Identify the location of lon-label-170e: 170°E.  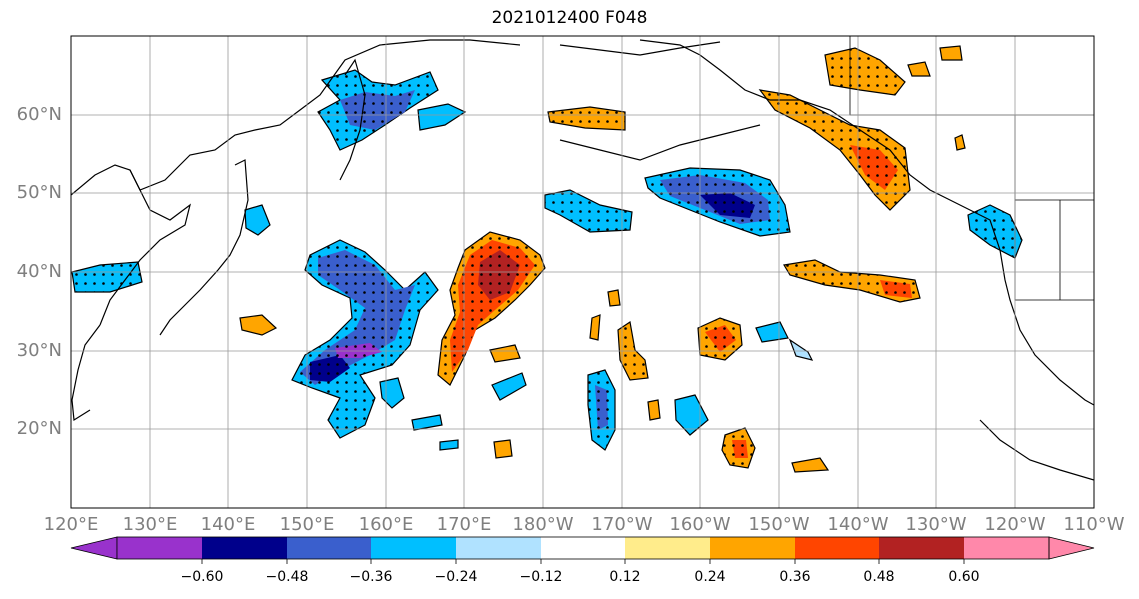
(464, 524).